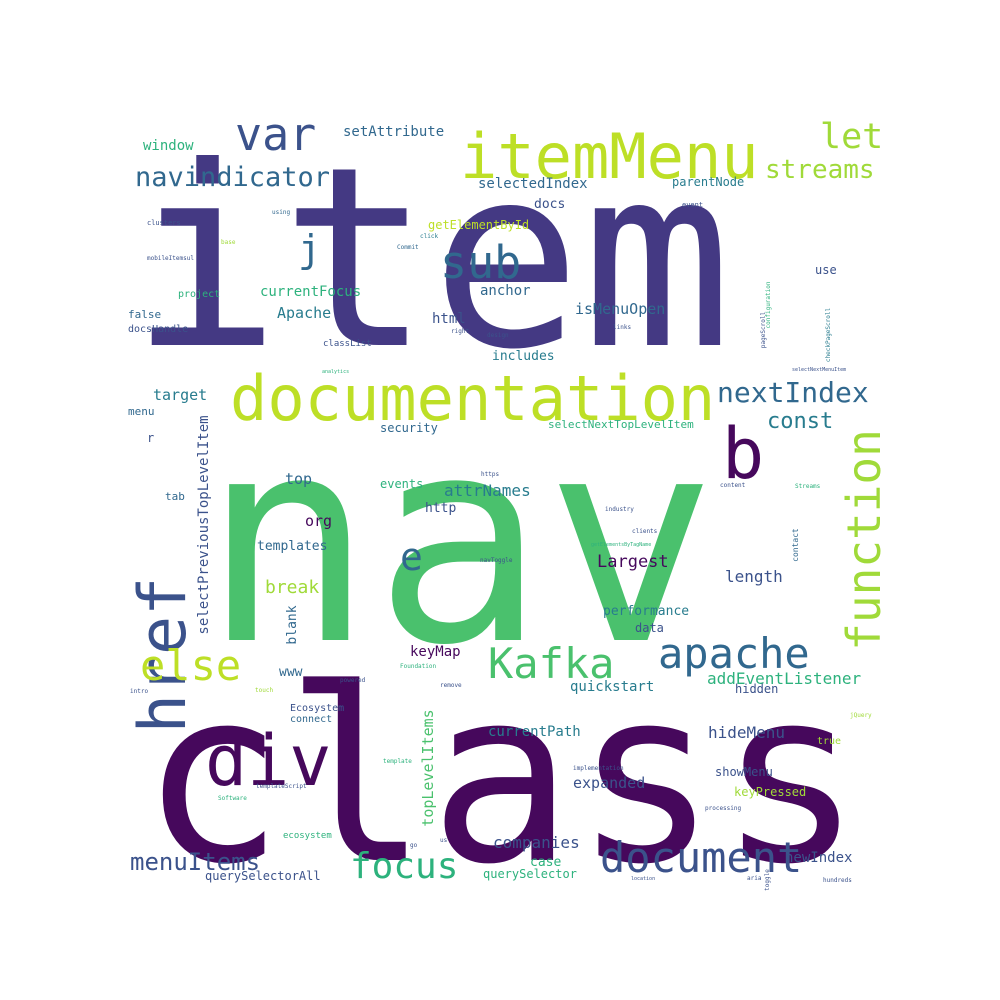  I want to click on word-blank: blank, so click(292, 624).